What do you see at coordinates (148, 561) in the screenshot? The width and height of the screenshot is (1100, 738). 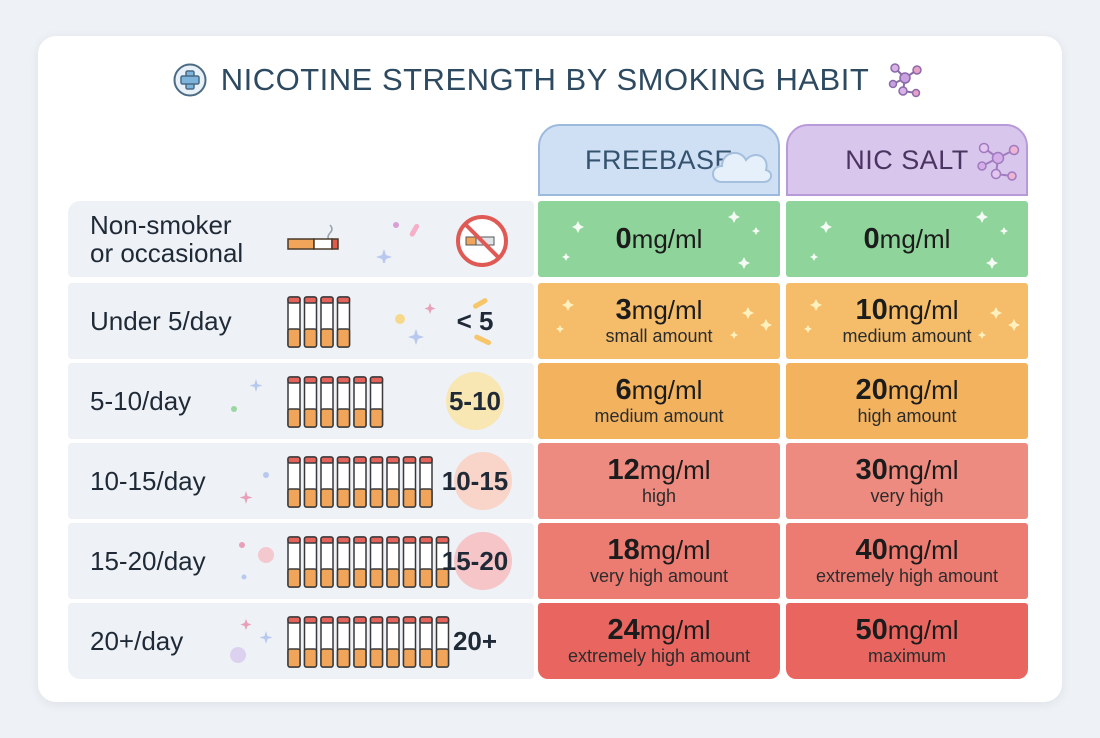 I see `row-label-text: 15-20/day` at bounding box center [148, 561].